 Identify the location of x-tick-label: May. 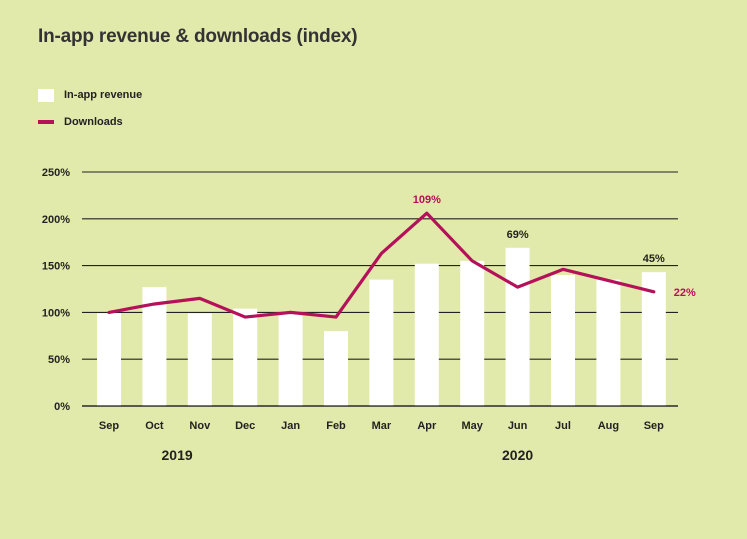
(472, 426).